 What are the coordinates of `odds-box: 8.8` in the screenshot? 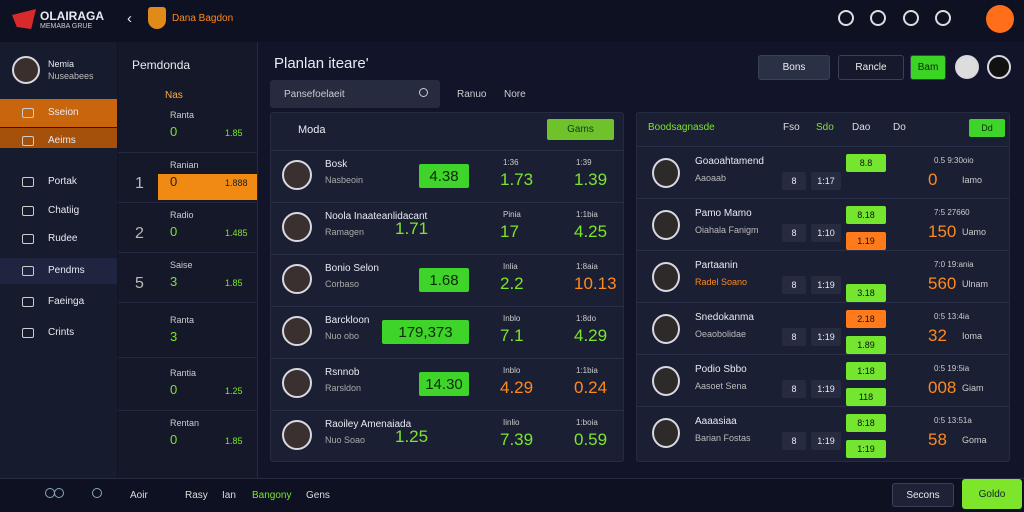 It's located at (866, 163).